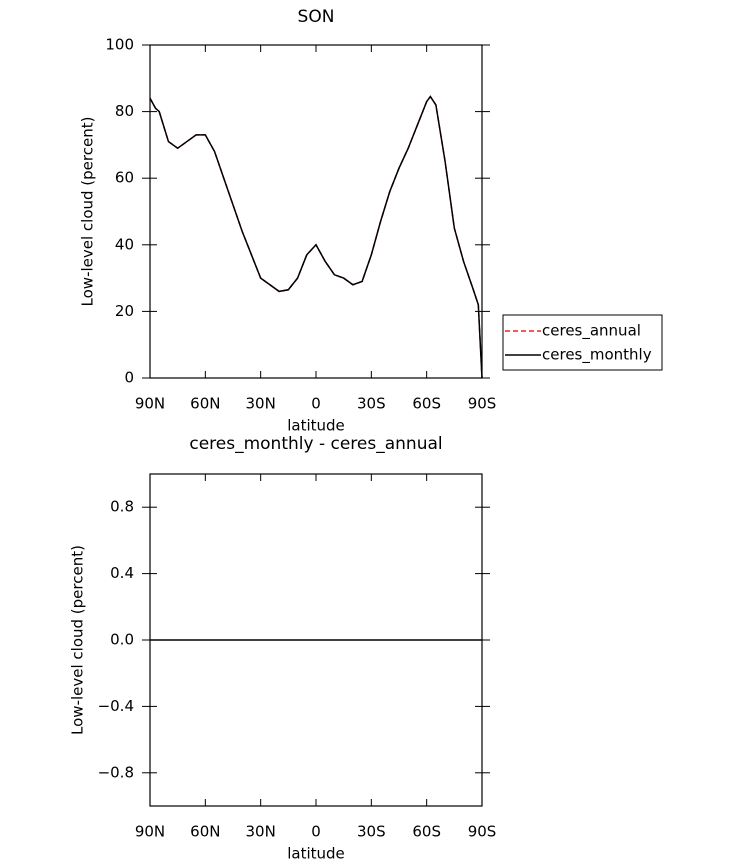 The image size is (733, 866). What do you see at coordinates (119, 45) in the screenshot?
I see `y-tick-label: 100` at bounding box center [119, 45].